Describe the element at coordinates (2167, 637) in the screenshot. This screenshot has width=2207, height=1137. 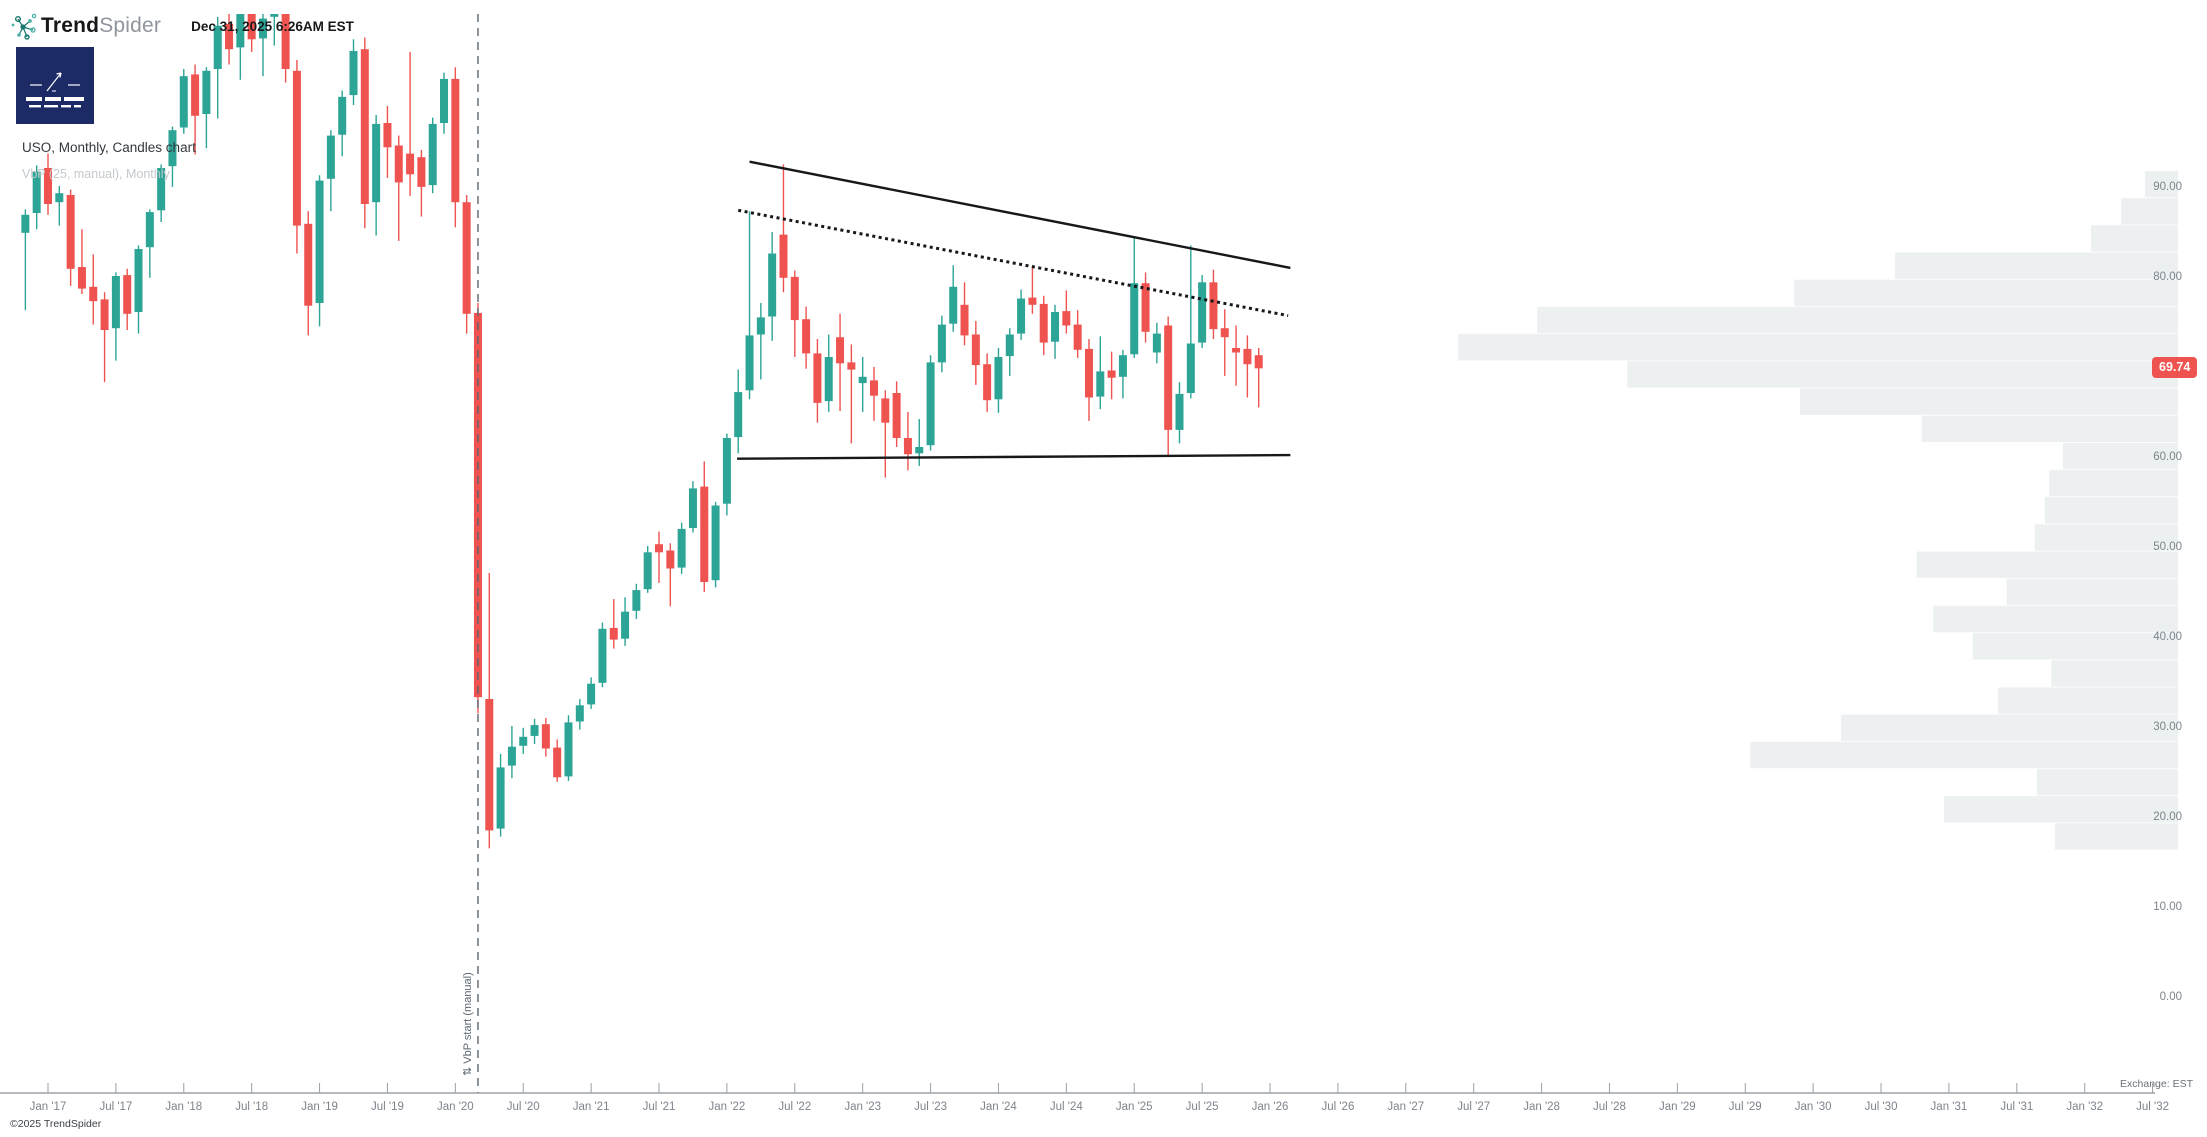
I see `y-tick-label: 40.00` at that location.